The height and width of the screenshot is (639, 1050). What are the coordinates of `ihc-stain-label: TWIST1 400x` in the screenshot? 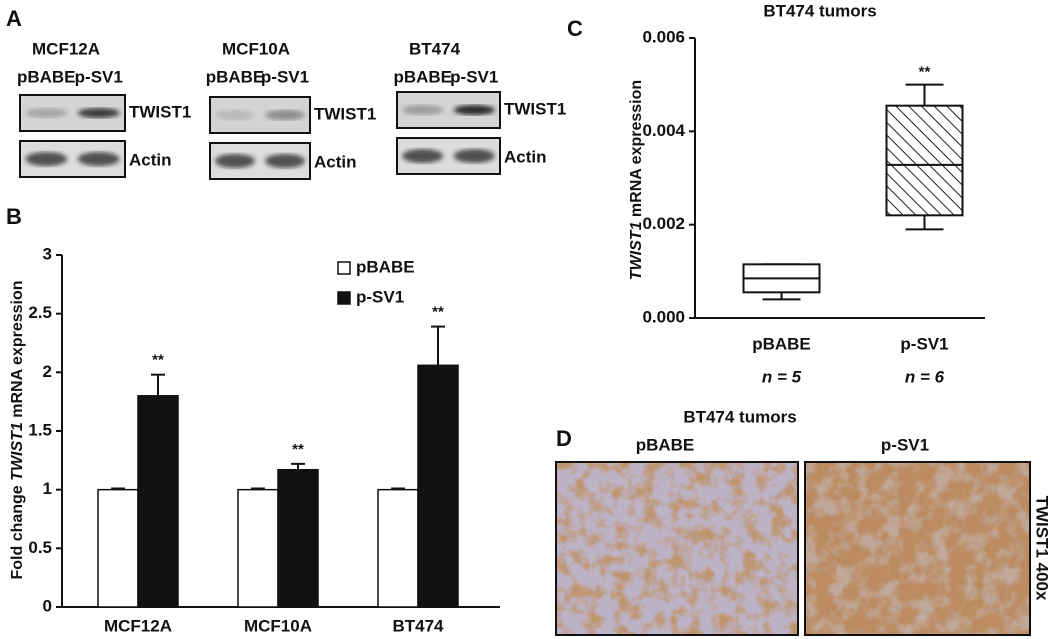 It's located at (1041, 548).